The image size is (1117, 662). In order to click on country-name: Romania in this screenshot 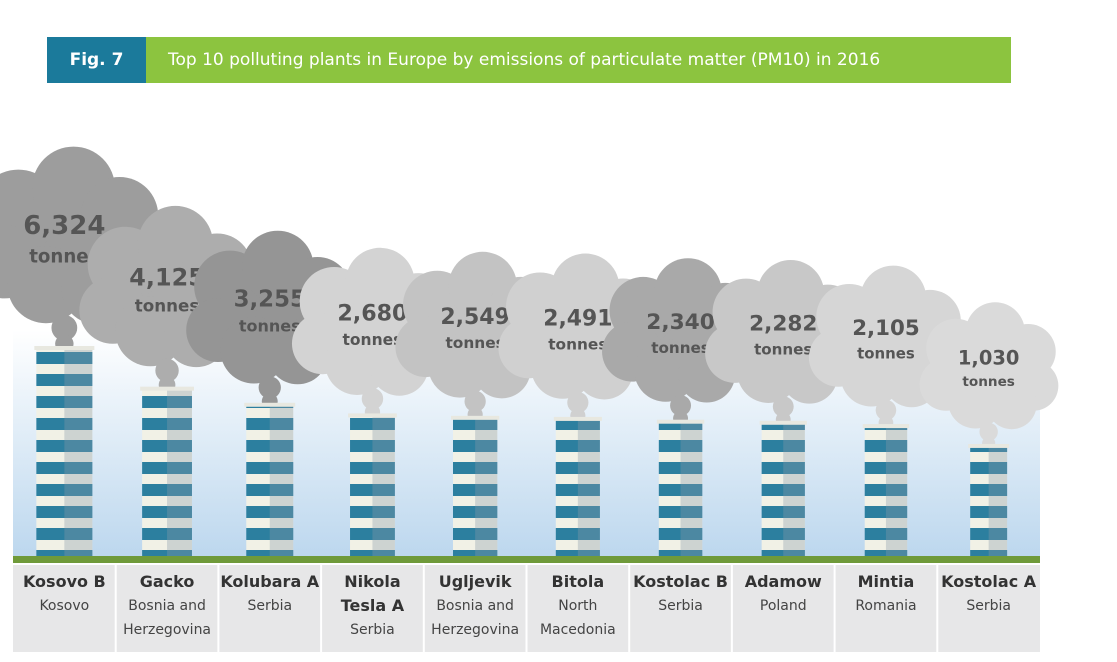, I will do `click(886, 606)`.